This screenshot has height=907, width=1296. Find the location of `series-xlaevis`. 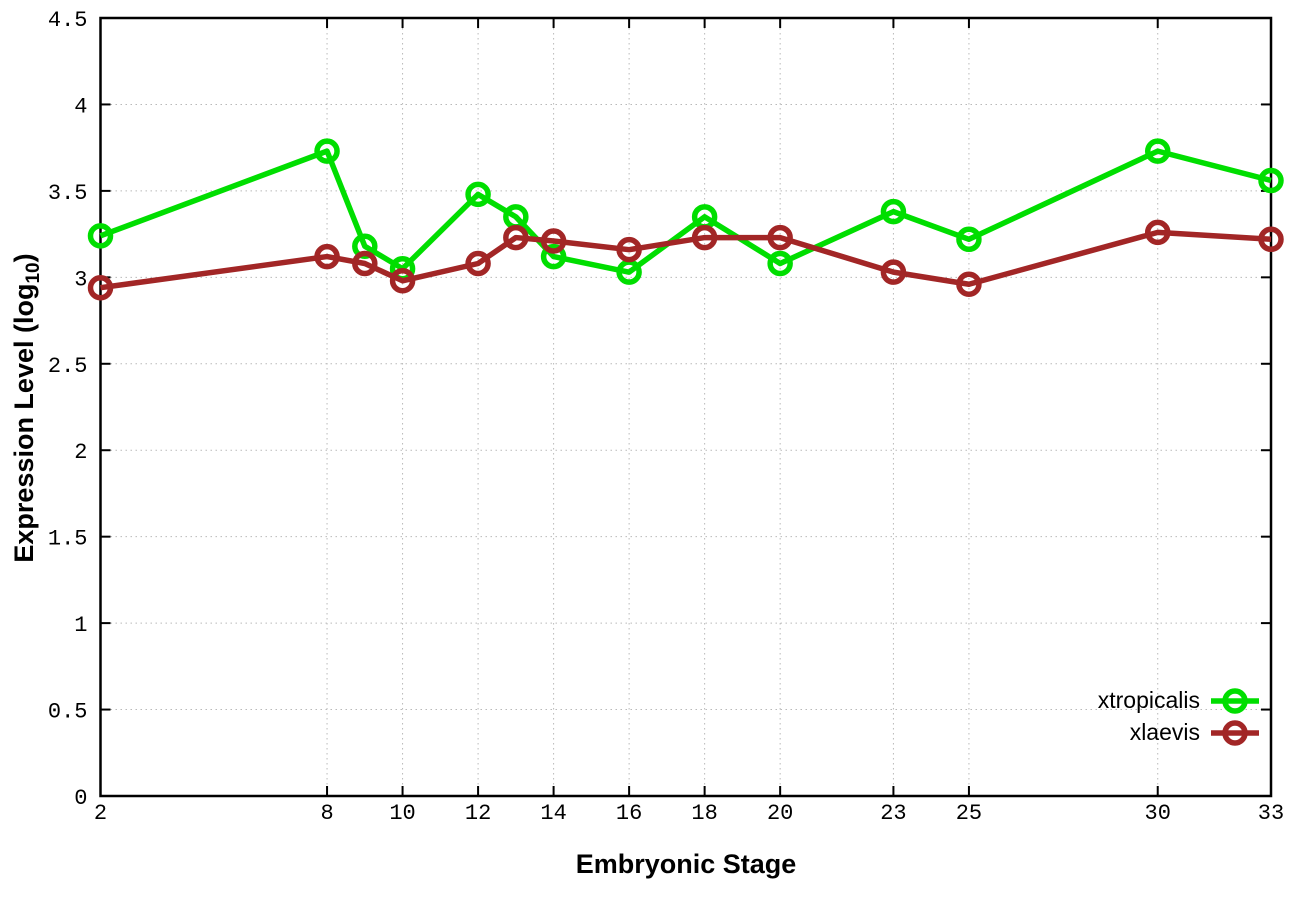

series-xlaevis is located at coordinates (685, 260).